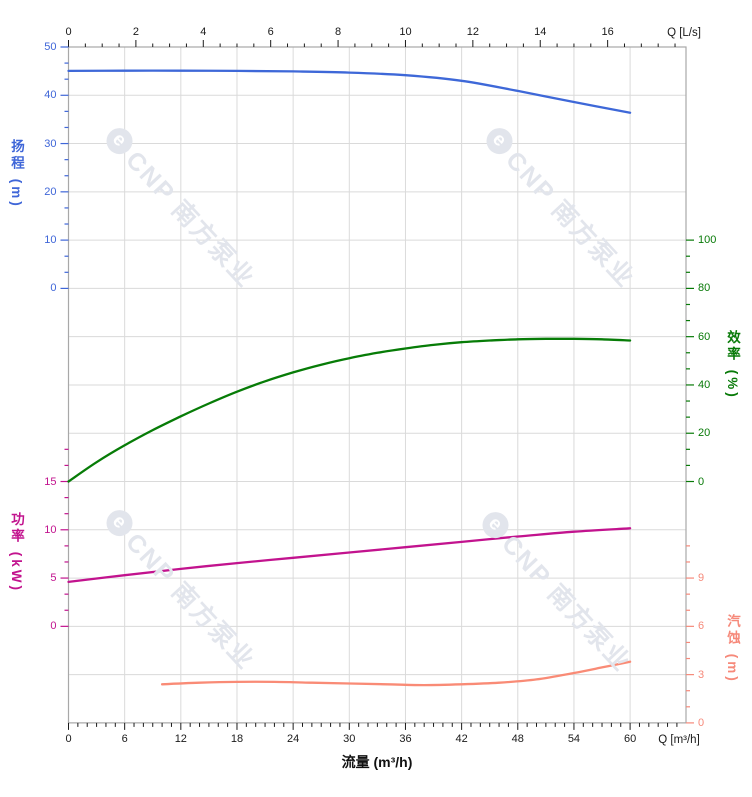 The height and width of the screenshot is (797, 752). What do you see at coordinates (124, 738) in the screenshot?
I see `bottom-axis-tick-label: 6` at bounding box center [124, 738].